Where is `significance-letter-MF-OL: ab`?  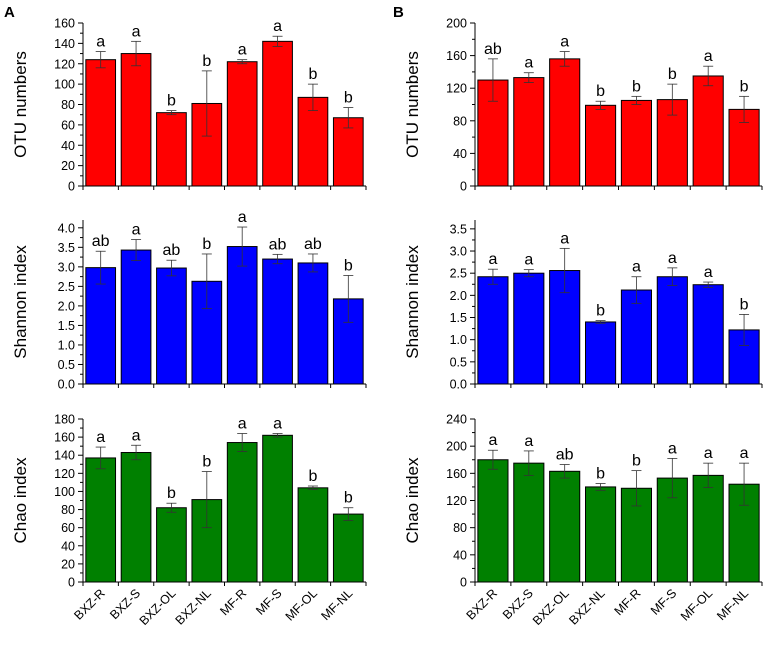
significance-letter-MF-OL: ab is located at coordinates (313, 244).